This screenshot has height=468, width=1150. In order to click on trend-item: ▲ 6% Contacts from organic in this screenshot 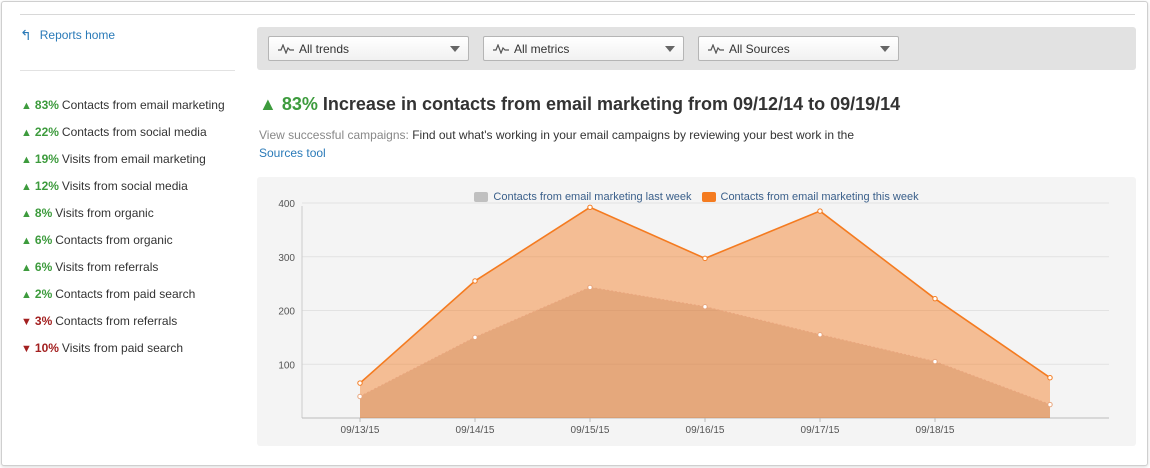, I will do `click(123, 246)`.